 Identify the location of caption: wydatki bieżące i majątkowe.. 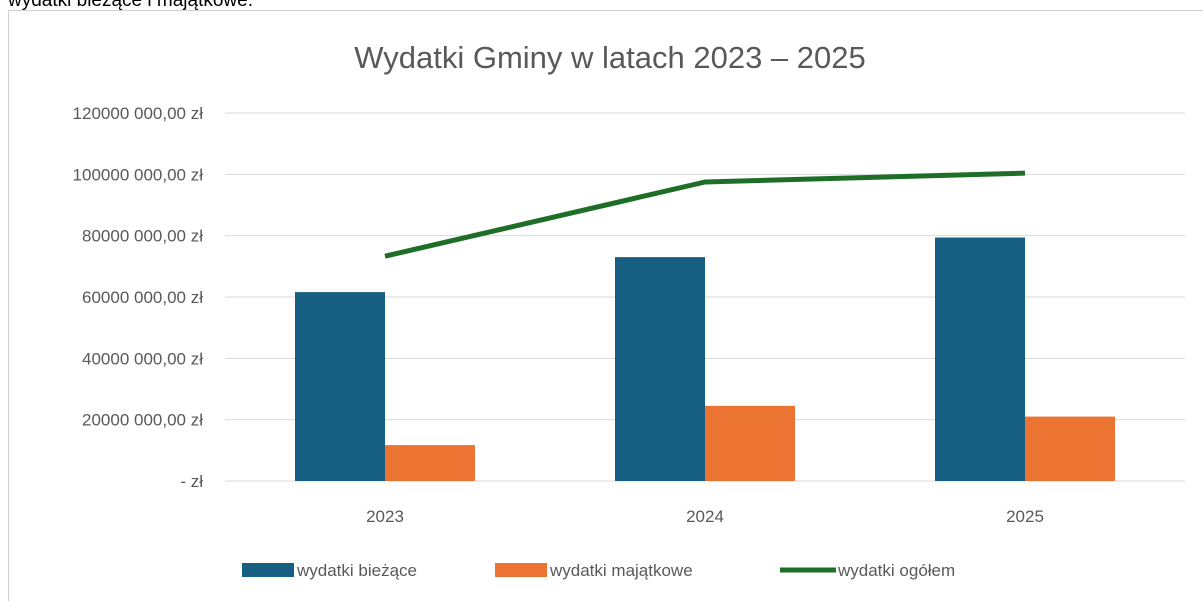
(130, 5).